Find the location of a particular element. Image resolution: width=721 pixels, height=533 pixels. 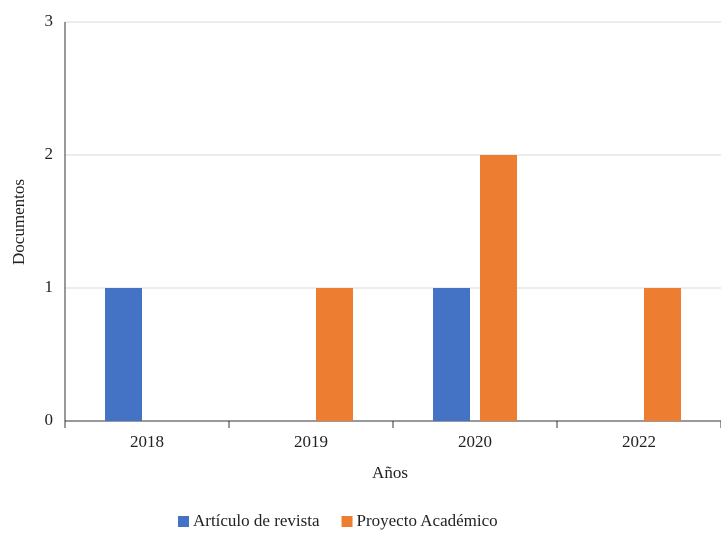

y-tick-label: 3 is located at coordinates (49, 20).